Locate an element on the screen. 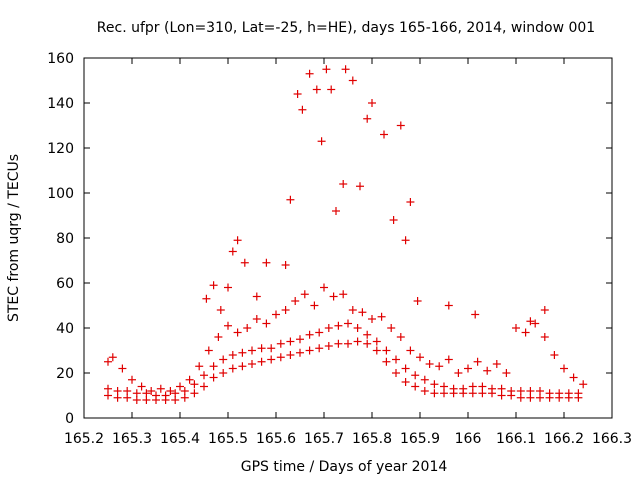 This screenshot has width=640, height=480. y-tick-label: 80 is located at coordinates (65, 239).